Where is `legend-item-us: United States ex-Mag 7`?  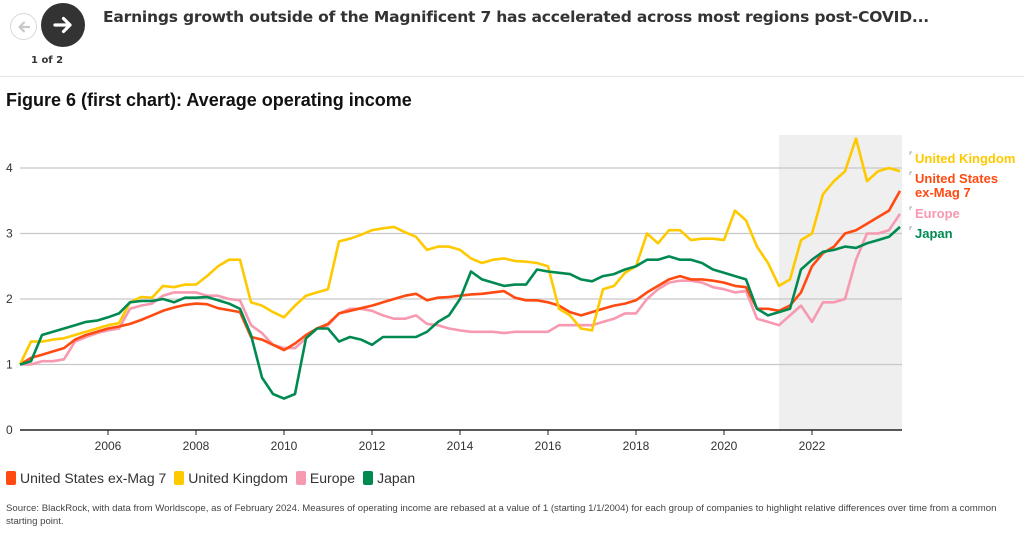 legend-item-us: United States ex-Mag 7 is located at coordinates (86, 478).